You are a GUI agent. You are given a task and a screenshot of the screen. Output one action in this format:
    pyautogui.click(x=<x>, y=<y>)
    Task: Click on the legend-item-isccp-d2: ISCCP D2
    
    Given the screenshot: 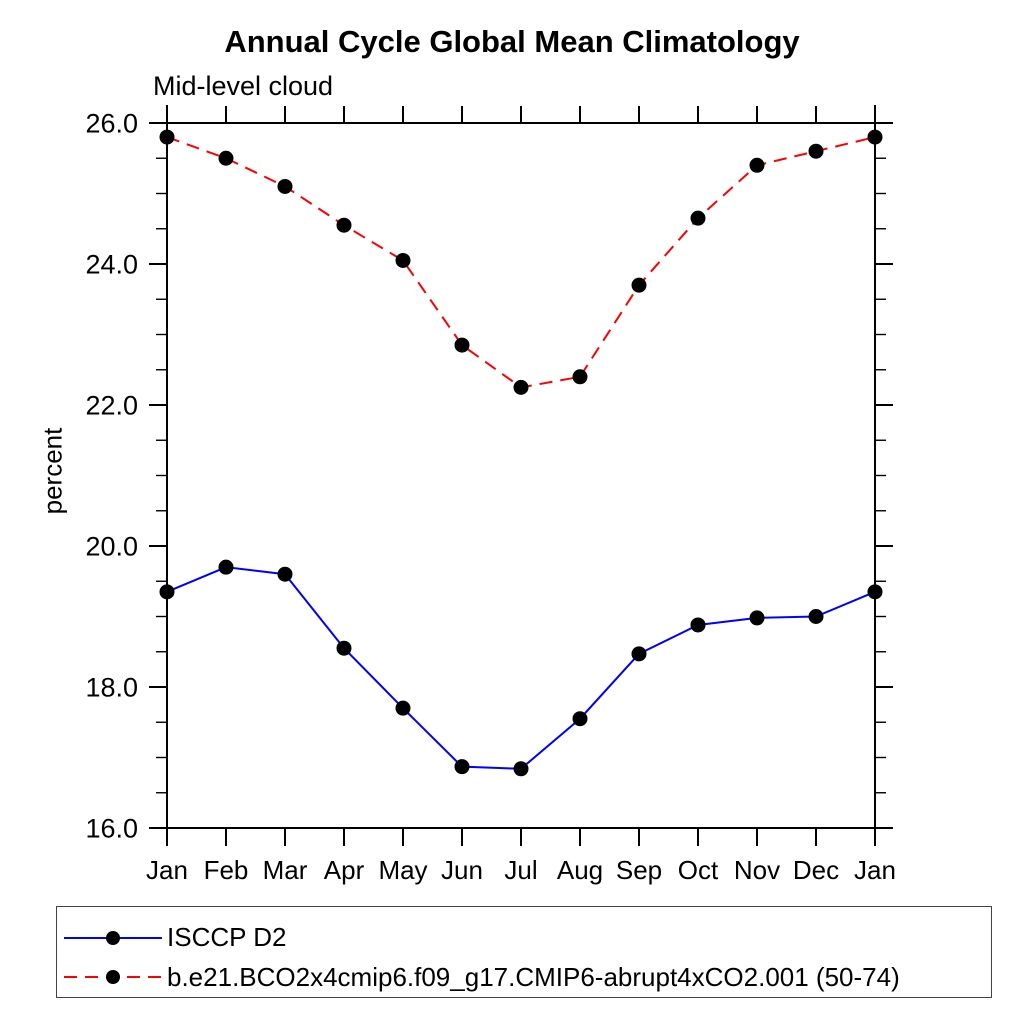 What is the action you would take?
    pyautogui.click(x=524, y=938)
    